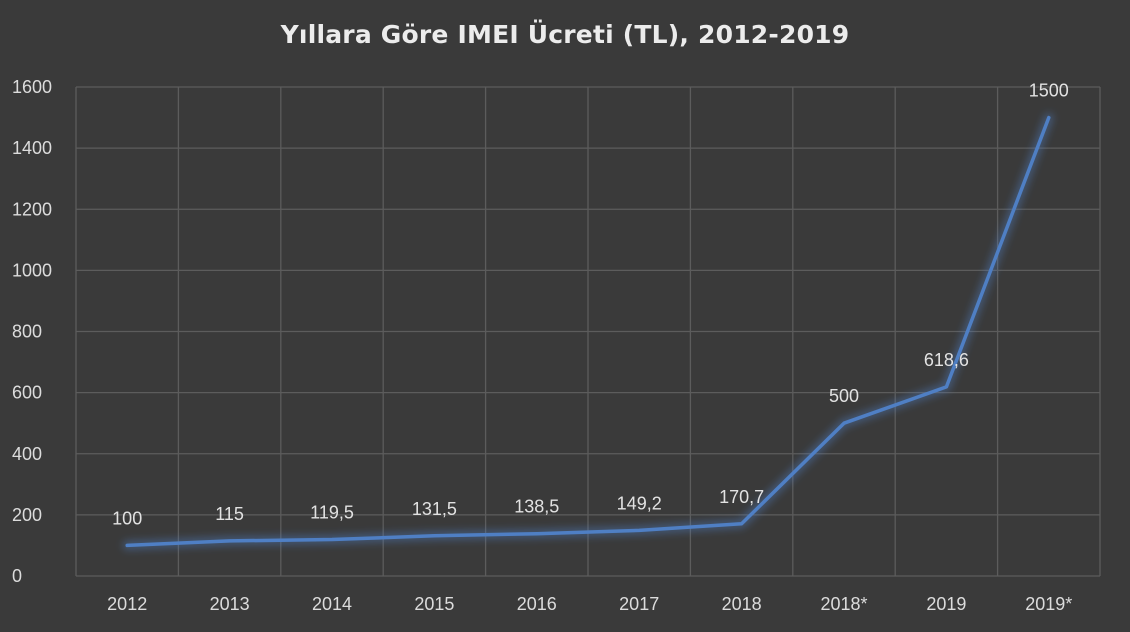  I want to click on y-tick-label: 800, so click(27, 332).